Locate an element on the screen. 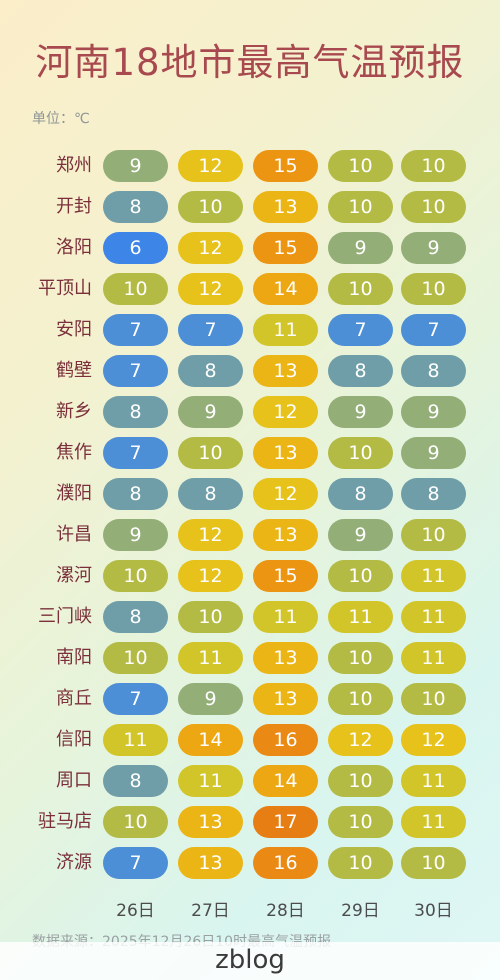 The width and height of the screenshot is (500, 980). watermark-bar is located at coordinates (250, 961).